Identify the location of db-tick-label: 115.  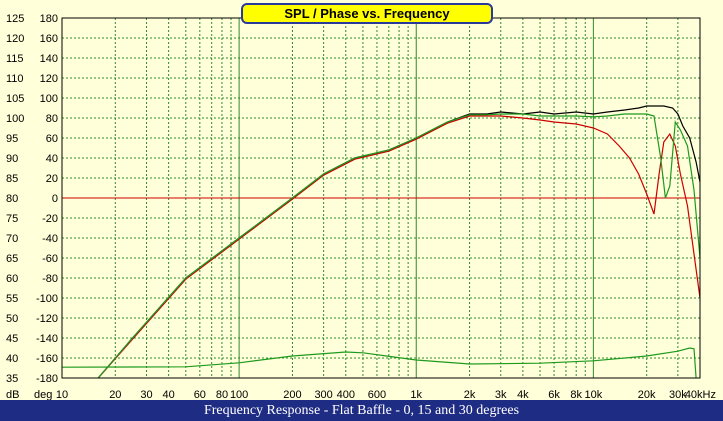
(15, 59).